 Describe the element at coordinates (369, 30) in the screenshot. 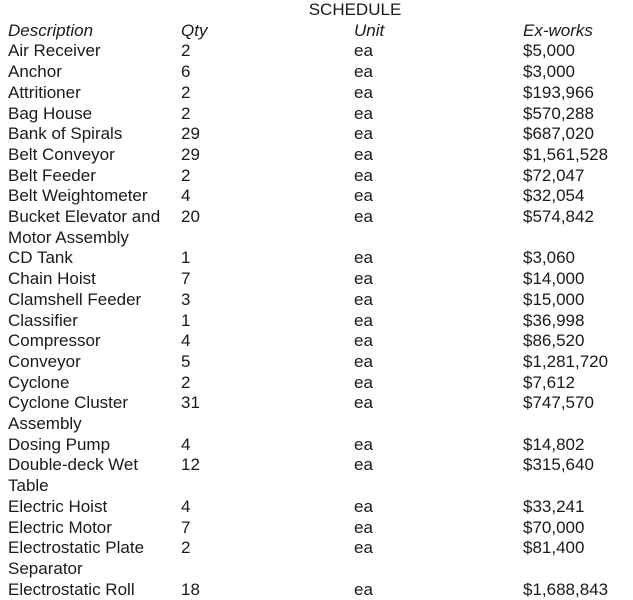

I see `header-unit: Unit` at that location.